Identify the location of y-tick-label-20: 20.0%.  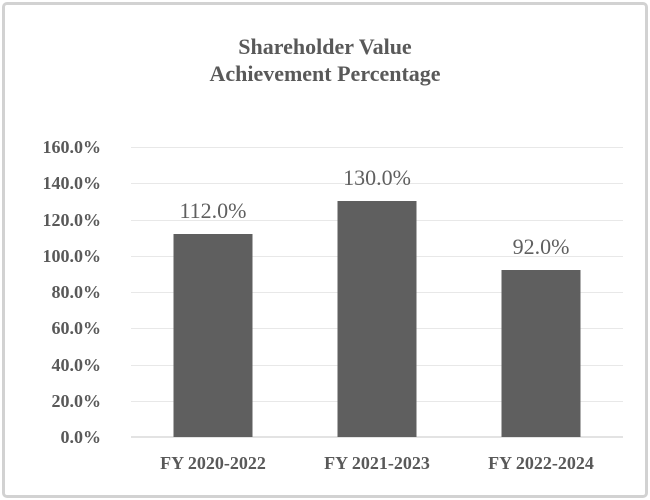
(76, 400).